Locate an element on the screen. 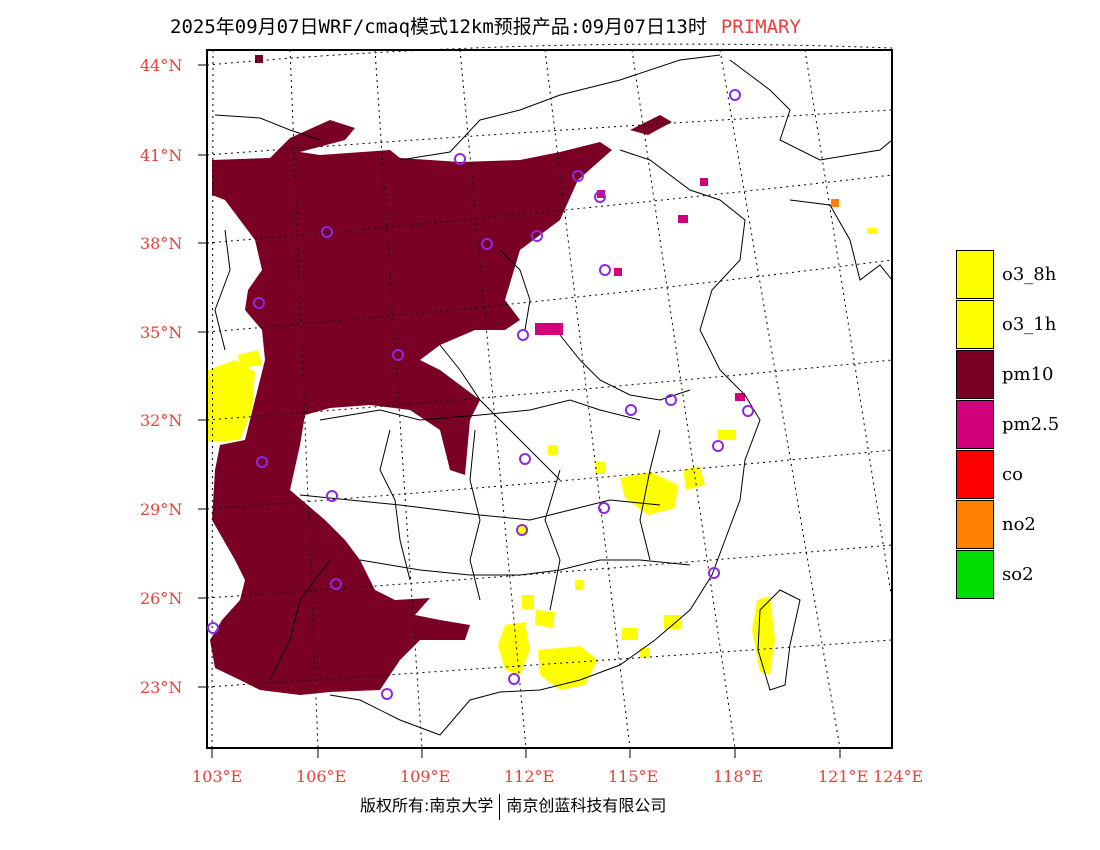 The image size is (1100, 850). lon-label: 112°E is located at coordinates (529, 776).